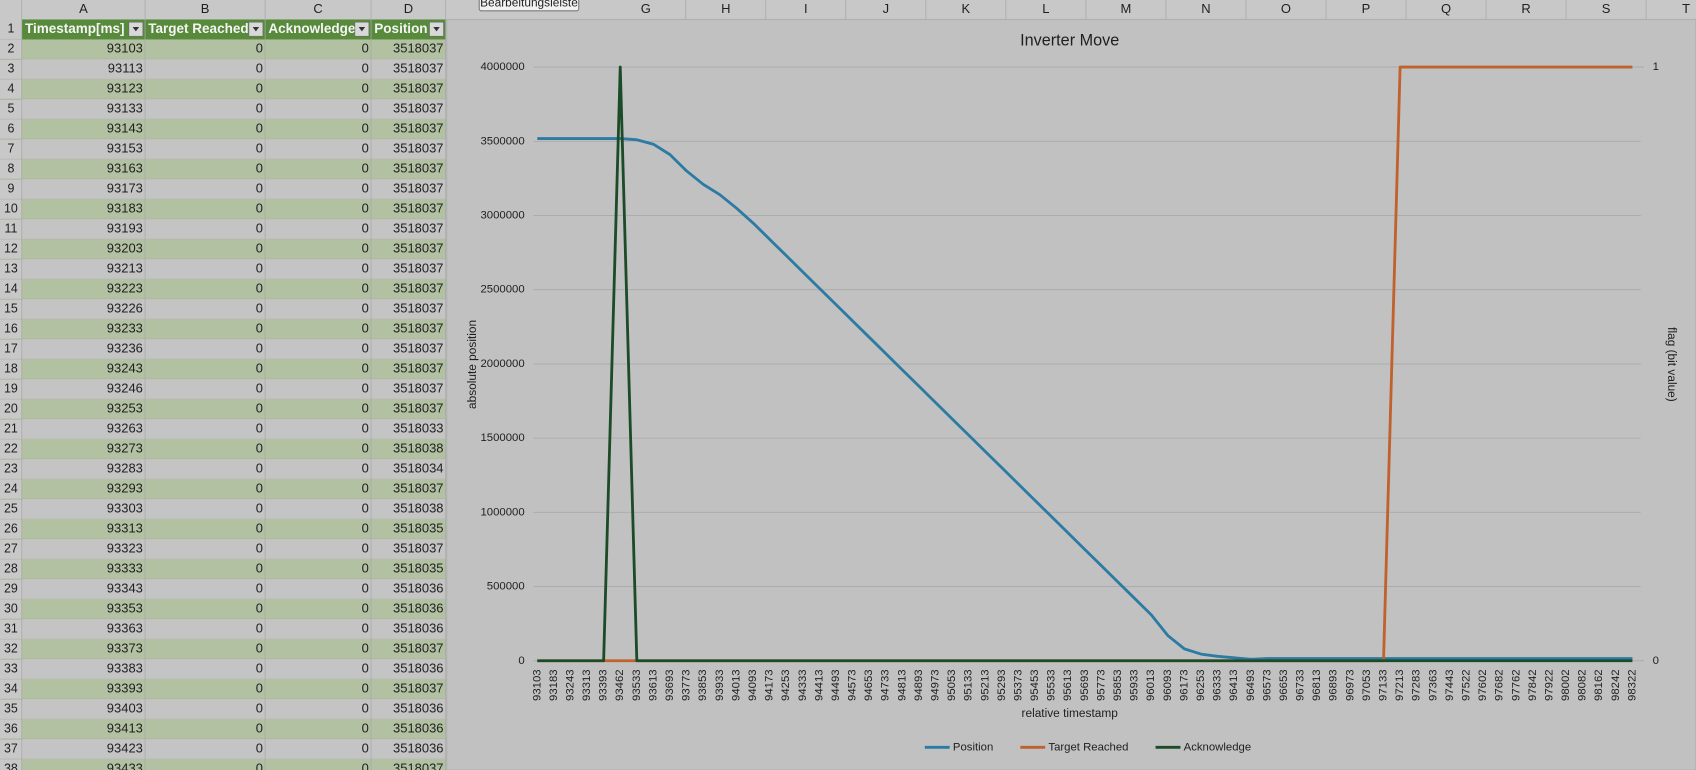 Image resolution: width=1696 pixels, height=770 pixels. Describe the element at coordinates (256, 29) in the screenshot. I see `filter-arrow` at that location.